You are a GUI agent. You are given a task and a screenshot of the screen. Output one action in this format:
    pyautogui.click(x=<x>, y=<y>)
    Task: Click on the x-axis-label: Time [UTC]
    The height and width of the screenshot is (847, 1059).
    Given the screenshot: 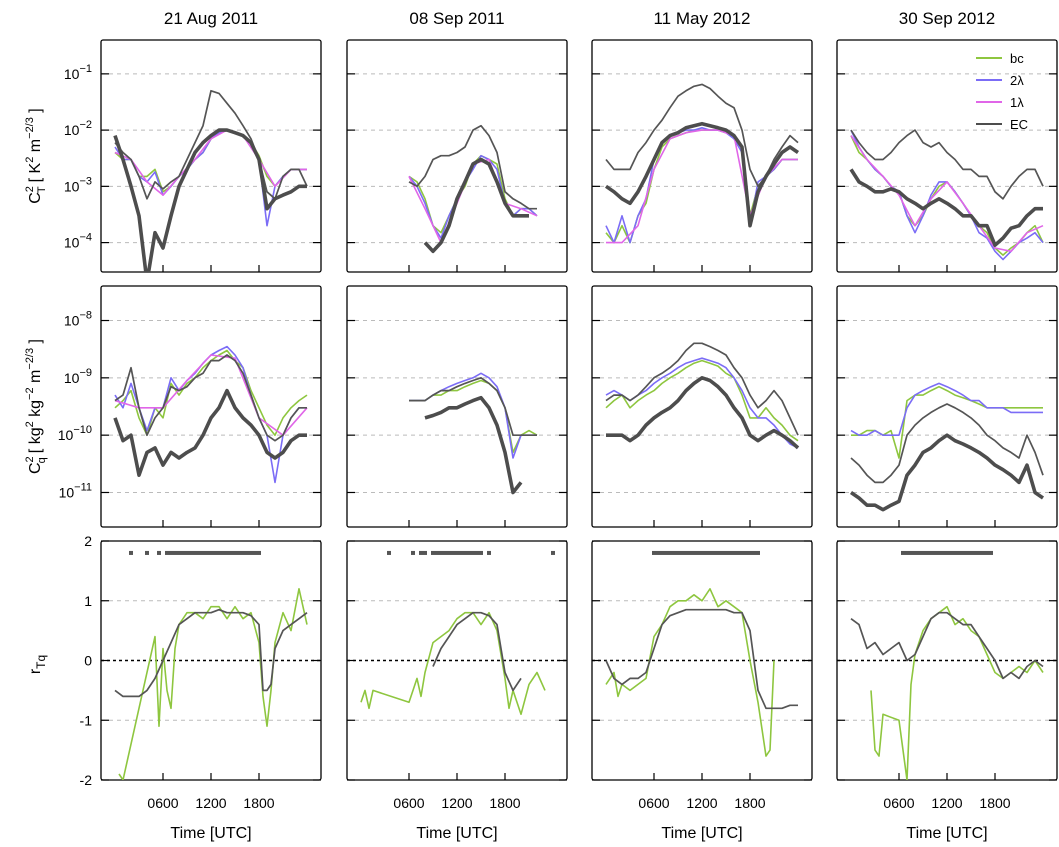 What is the action you would take?
    pyautogui.click(x=210, y=833)
    